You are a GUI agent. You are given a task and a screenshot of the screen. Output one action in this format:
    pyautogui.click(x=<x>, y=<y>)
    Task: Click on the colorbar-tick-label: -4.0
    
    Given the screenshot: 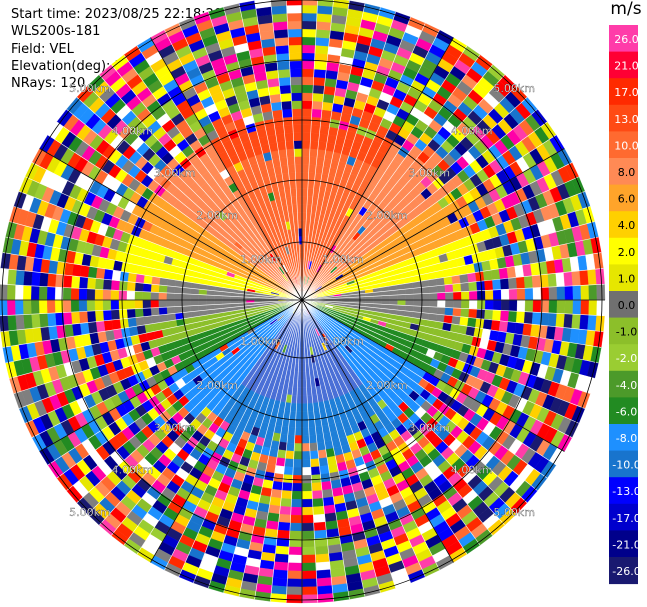 What is the action you would take?
    pyautogui.click(x=626, y=385)
    